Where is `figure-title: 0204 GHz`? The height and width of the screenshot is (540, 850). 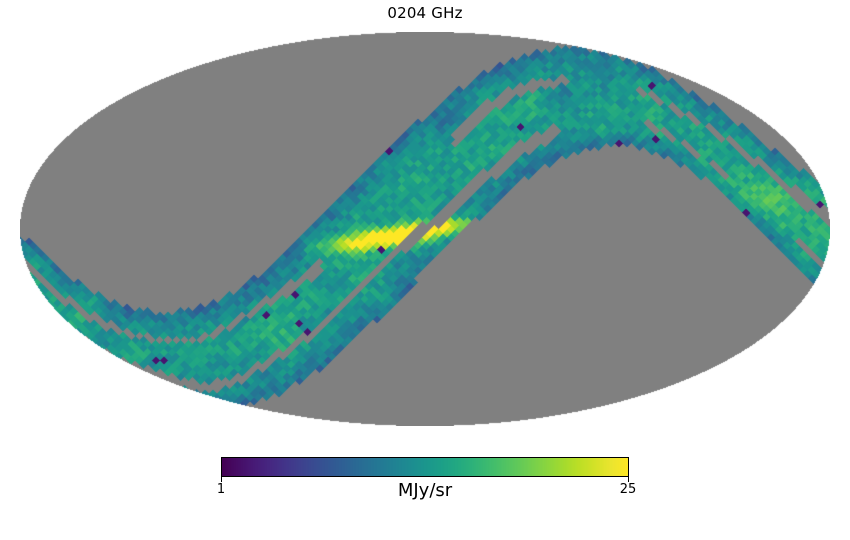 figure-title: 0204 GHz is located at coordinates (425, 13).